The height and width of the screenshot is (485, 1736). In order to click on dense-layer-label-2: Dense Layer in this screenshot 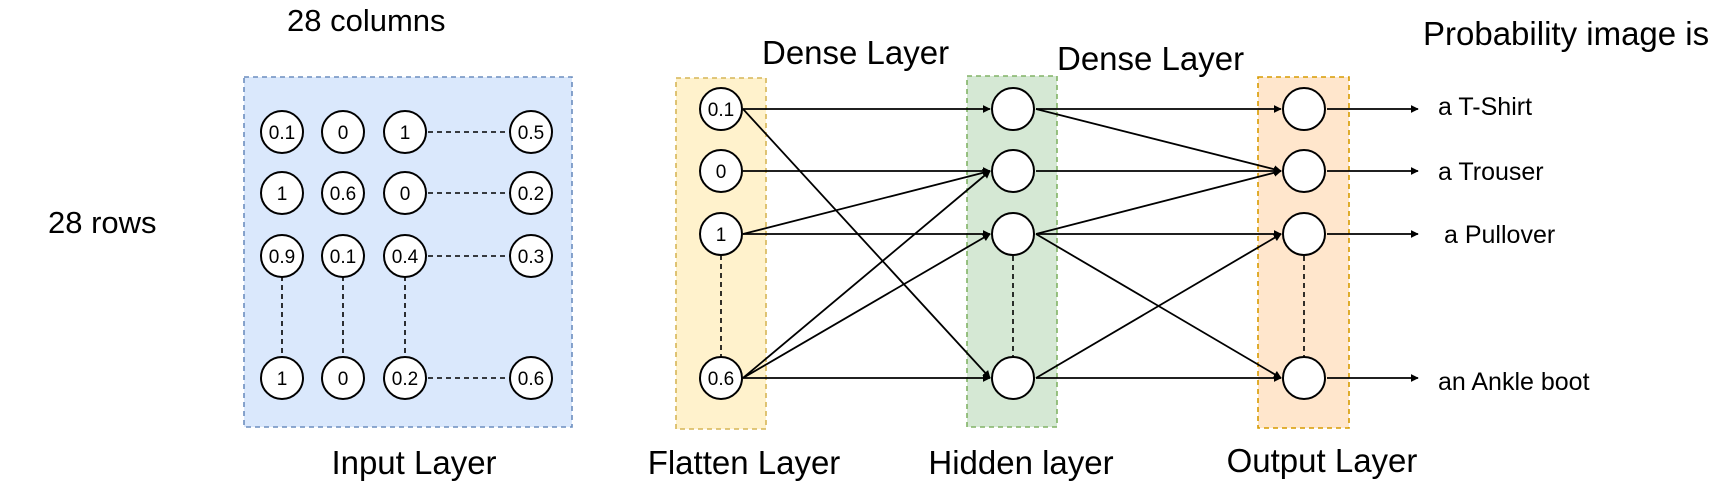, I will do `click(1150, 58)`.